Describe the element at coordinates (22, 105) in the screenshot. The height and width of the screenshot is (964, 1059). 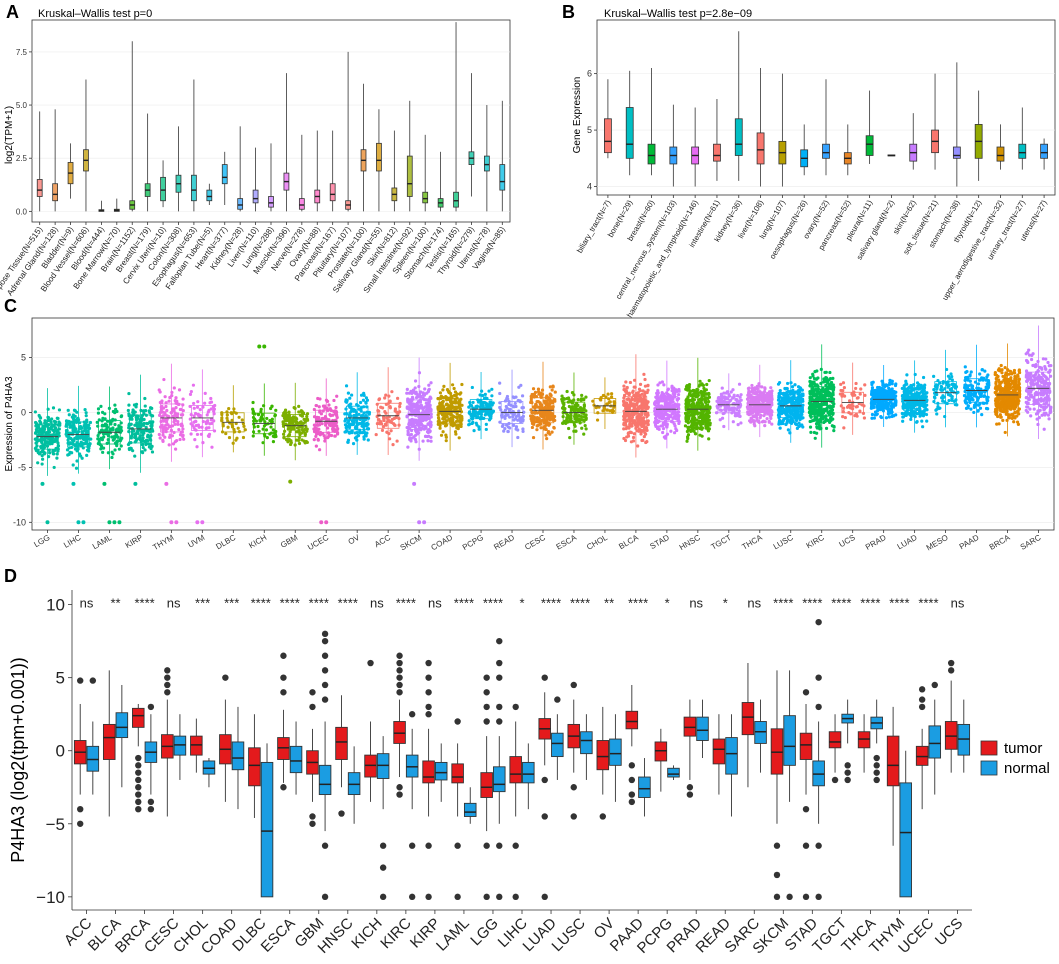
I see `y-tick-label: 5.0` at that location.